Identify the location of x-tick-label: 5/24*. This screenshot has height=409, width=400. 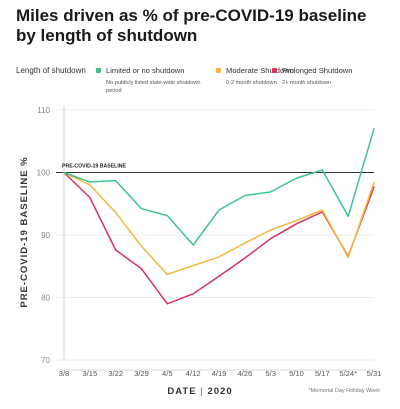
(348, 373).